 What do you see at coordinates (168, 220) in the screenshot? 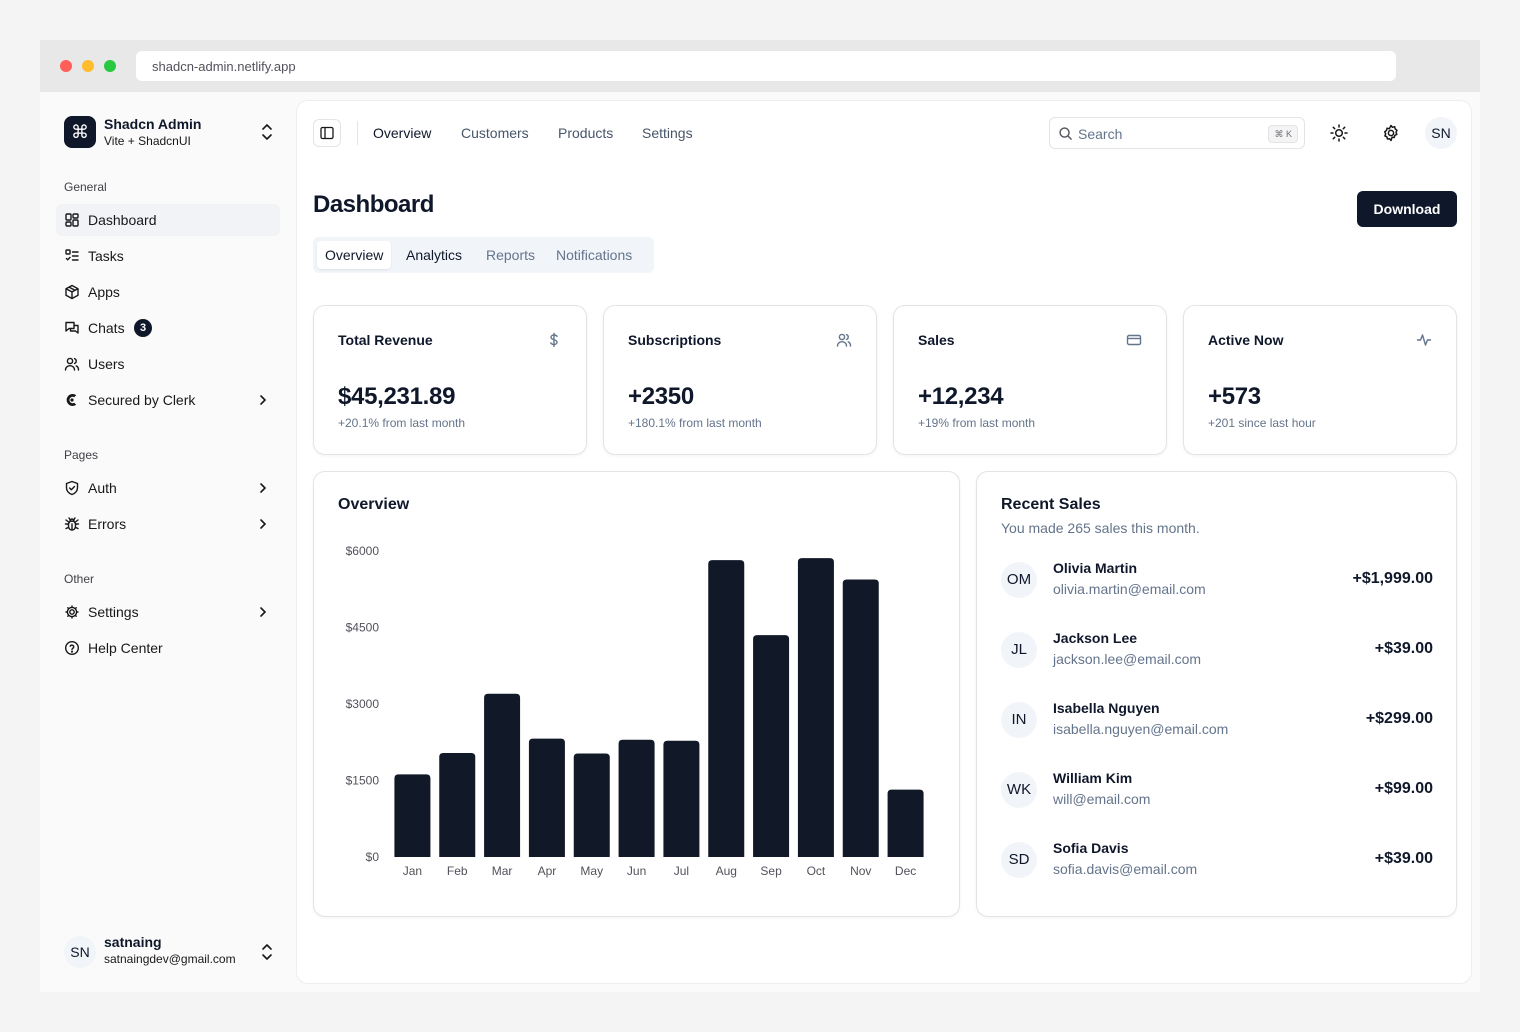
I see `sidebar-item-dashboard: Dashboard` at bounding box center [168, 220].